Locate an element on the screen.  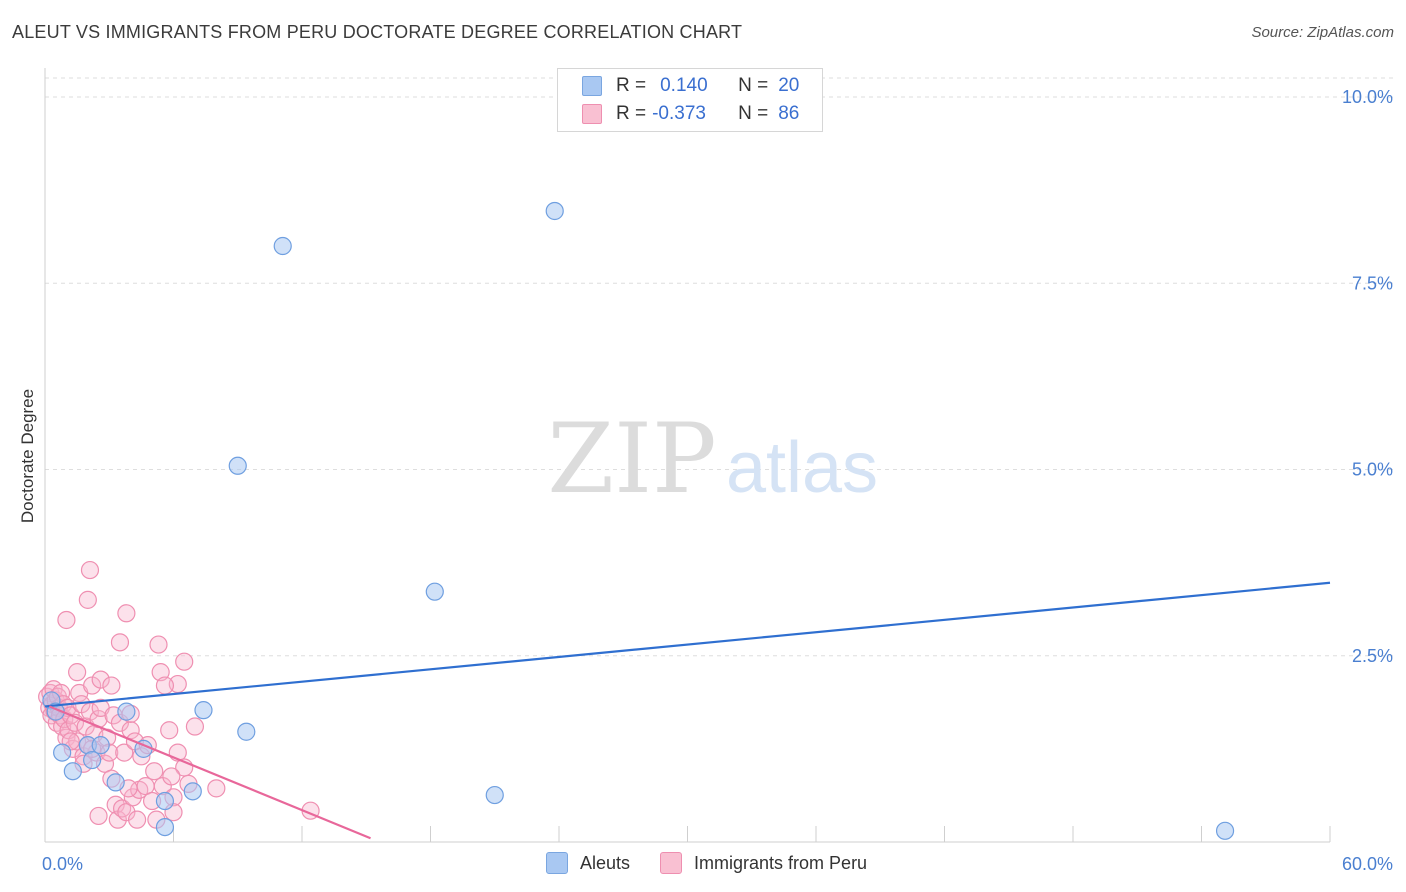
legend-row-aleuts: R = 0.140 N = 20 is located at coordinates (690, 86).